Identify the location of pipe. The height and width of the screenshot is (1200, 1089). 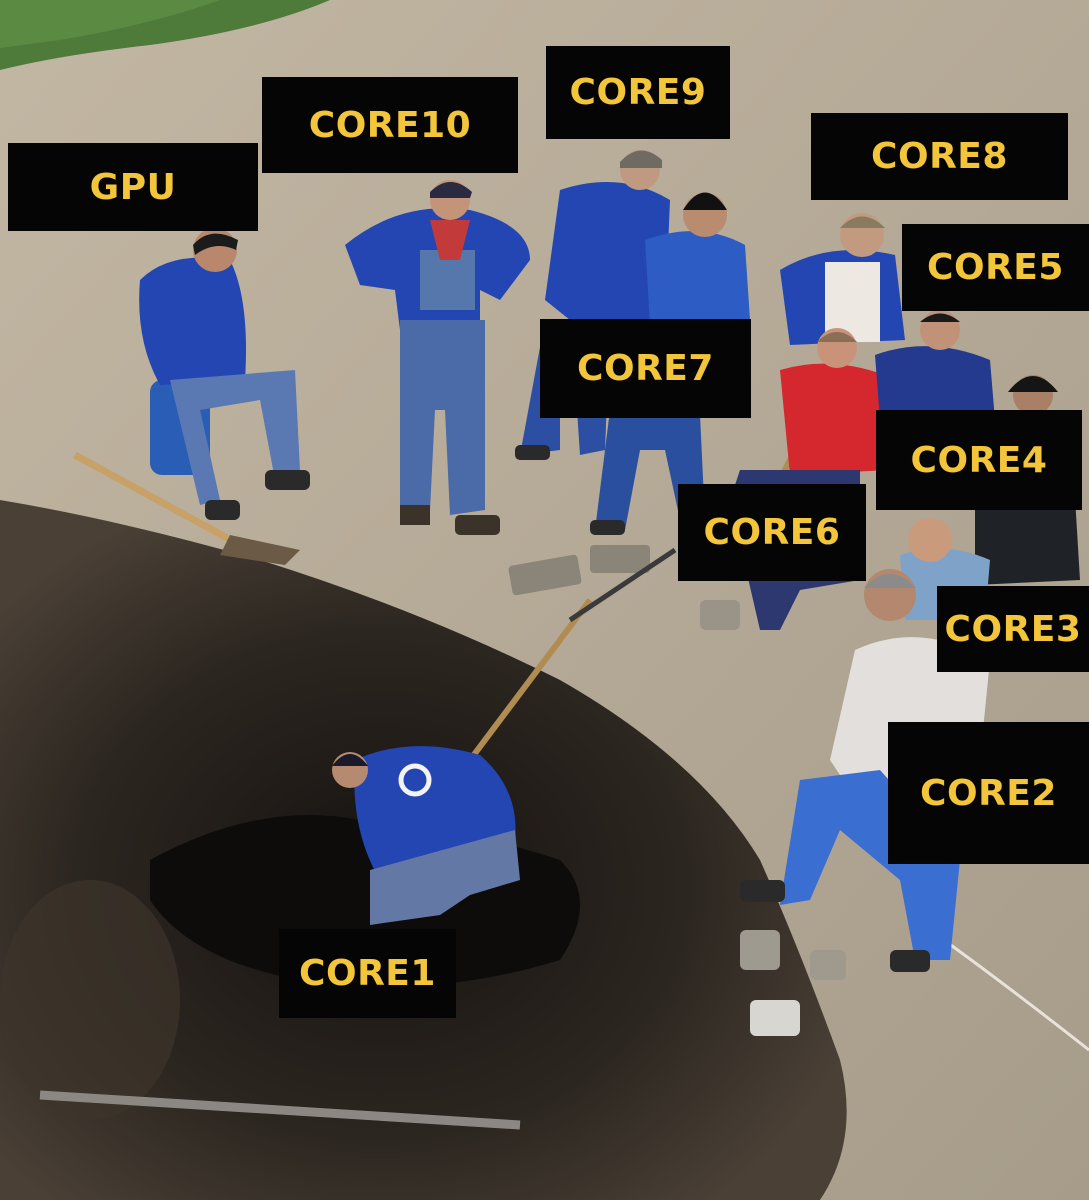
(280, 1110).